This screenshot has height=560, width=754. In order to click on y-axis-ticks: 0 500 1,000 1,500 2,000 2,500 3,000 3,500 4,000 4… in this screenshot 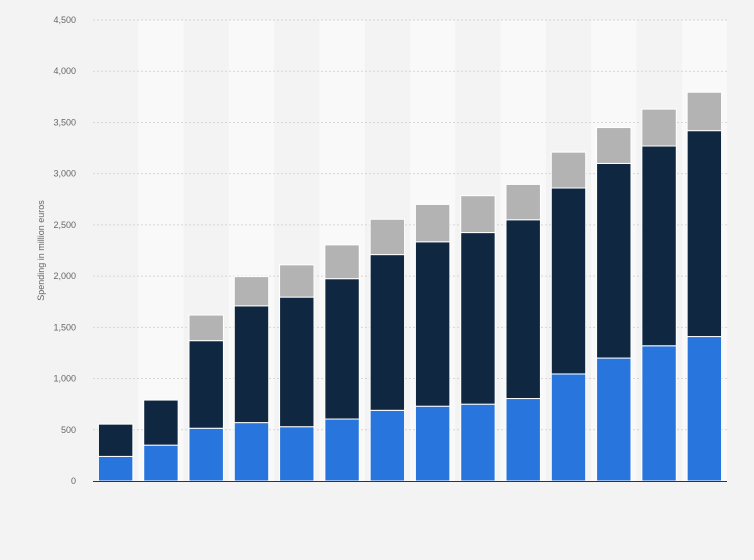, I will do `click(64, 250)`.